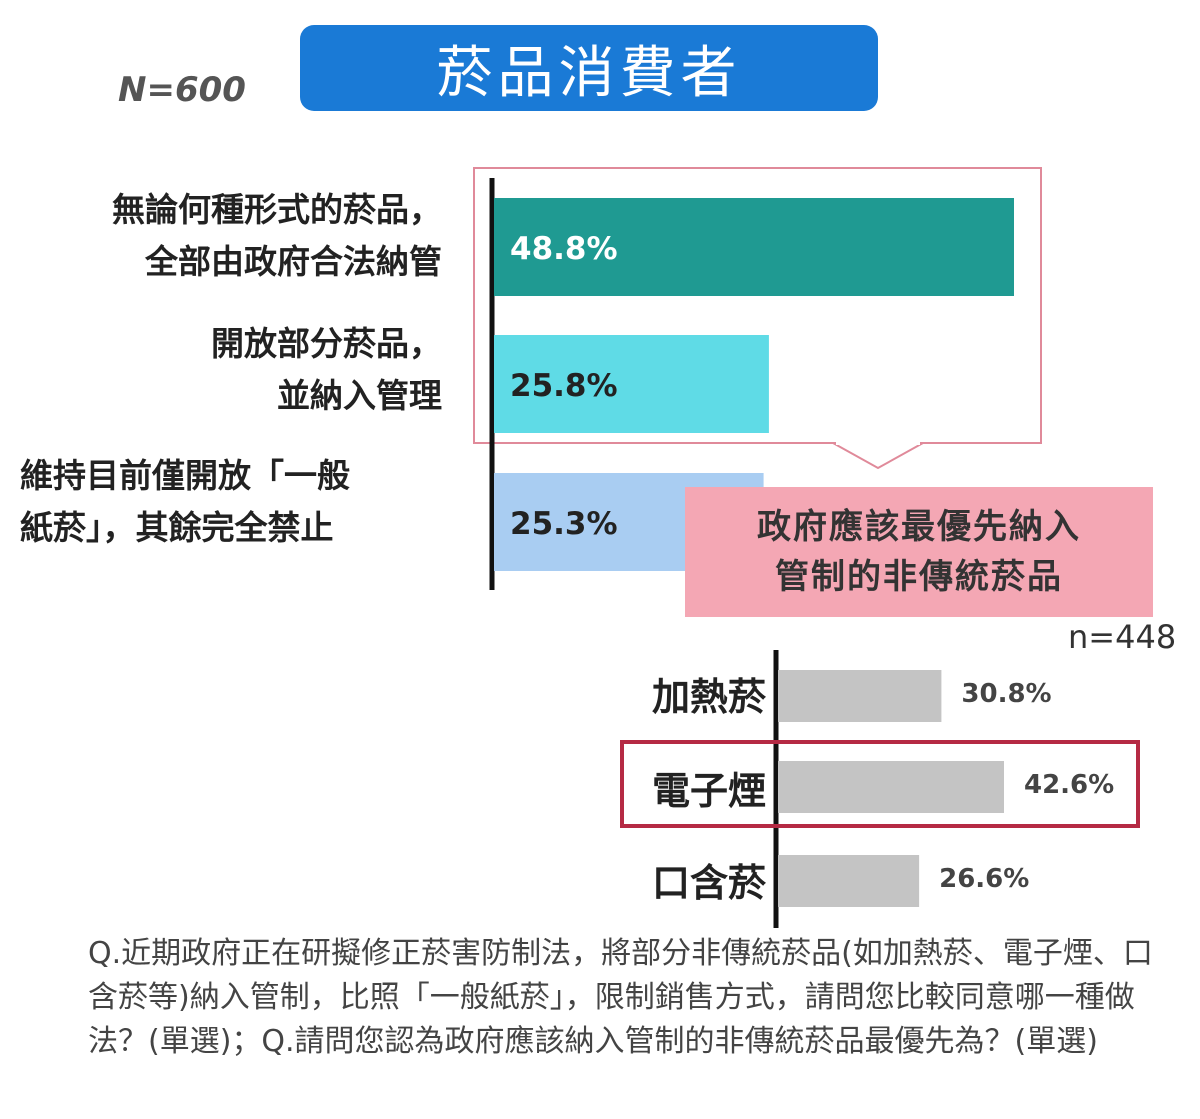 This screenshot has width=1200, height=1119. I want to click on bar-value-label-2: 25.8%, so click(564, 386).